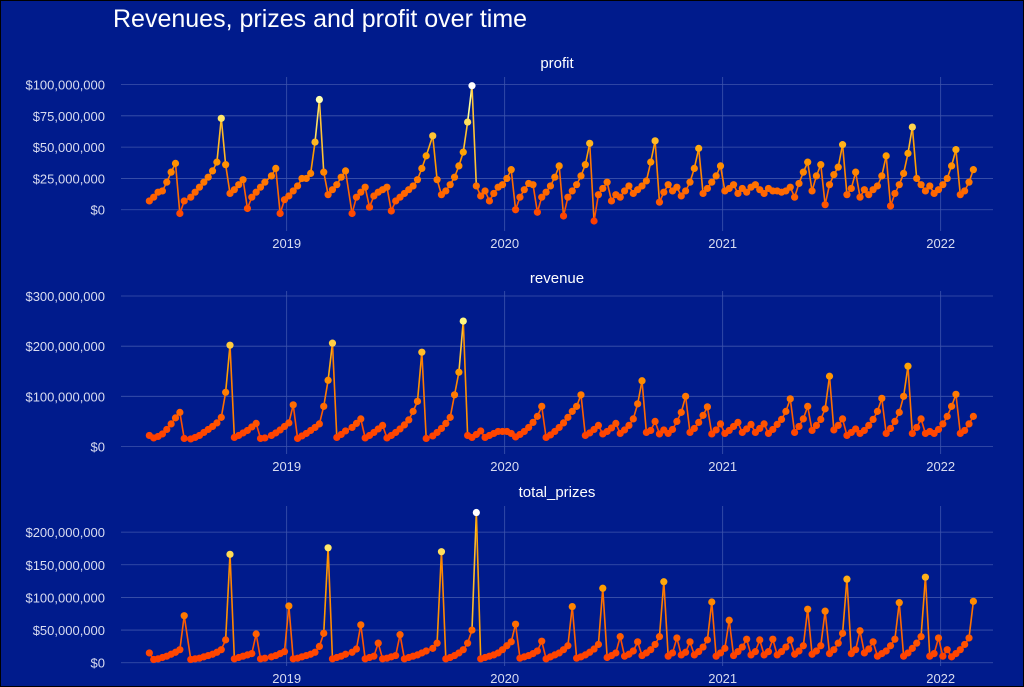 This screenshot has width=1024, height=687. What do you see at coordinates (940, 243) in the screenshot?
I see `x-tick-label: 2022` at bounding box center [940, 243].